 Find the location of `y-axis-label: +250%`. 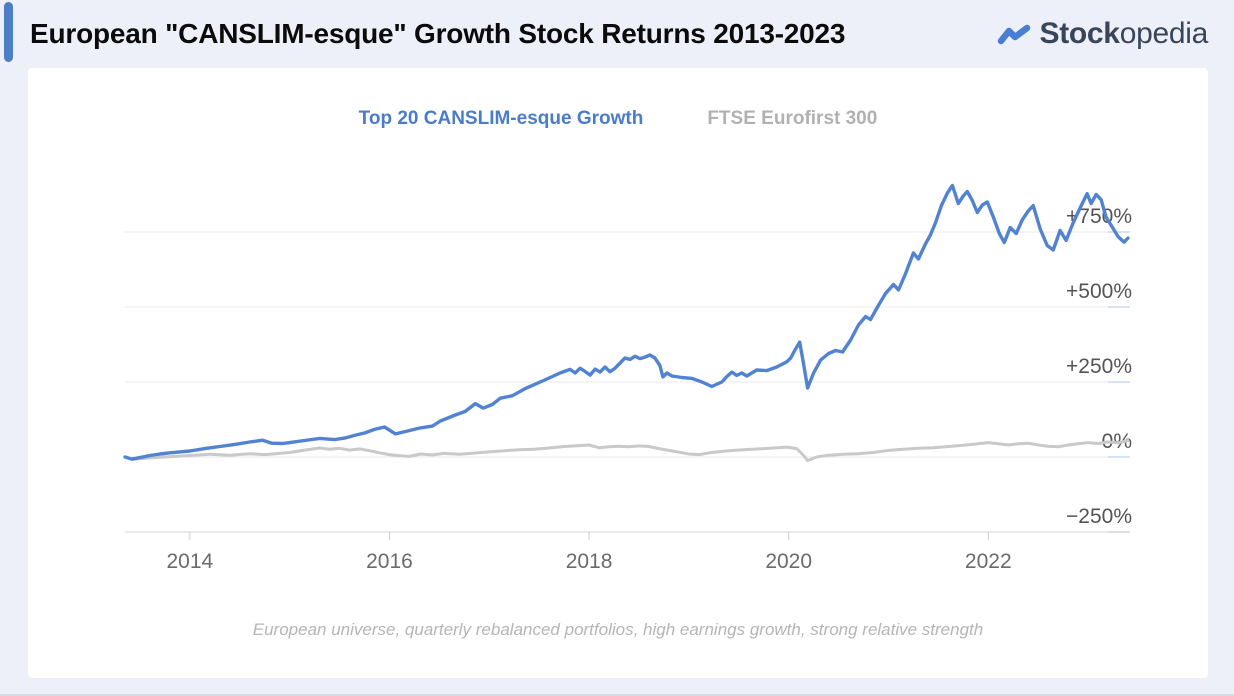

y-axis-label: +250% is located at coordinates (1099, 366).